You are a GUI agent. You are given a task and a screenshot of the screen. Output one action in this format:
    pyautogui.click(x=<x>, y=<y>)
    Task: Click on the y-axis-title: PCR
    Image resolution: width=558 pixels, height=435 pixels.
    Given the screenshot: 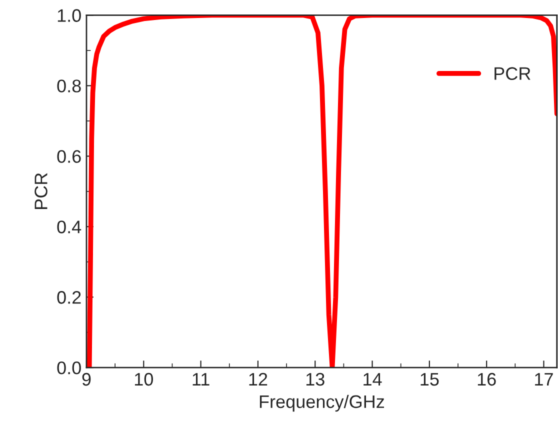 What is the action you would take?
    pyautogui.click(x=41, y=191)
    